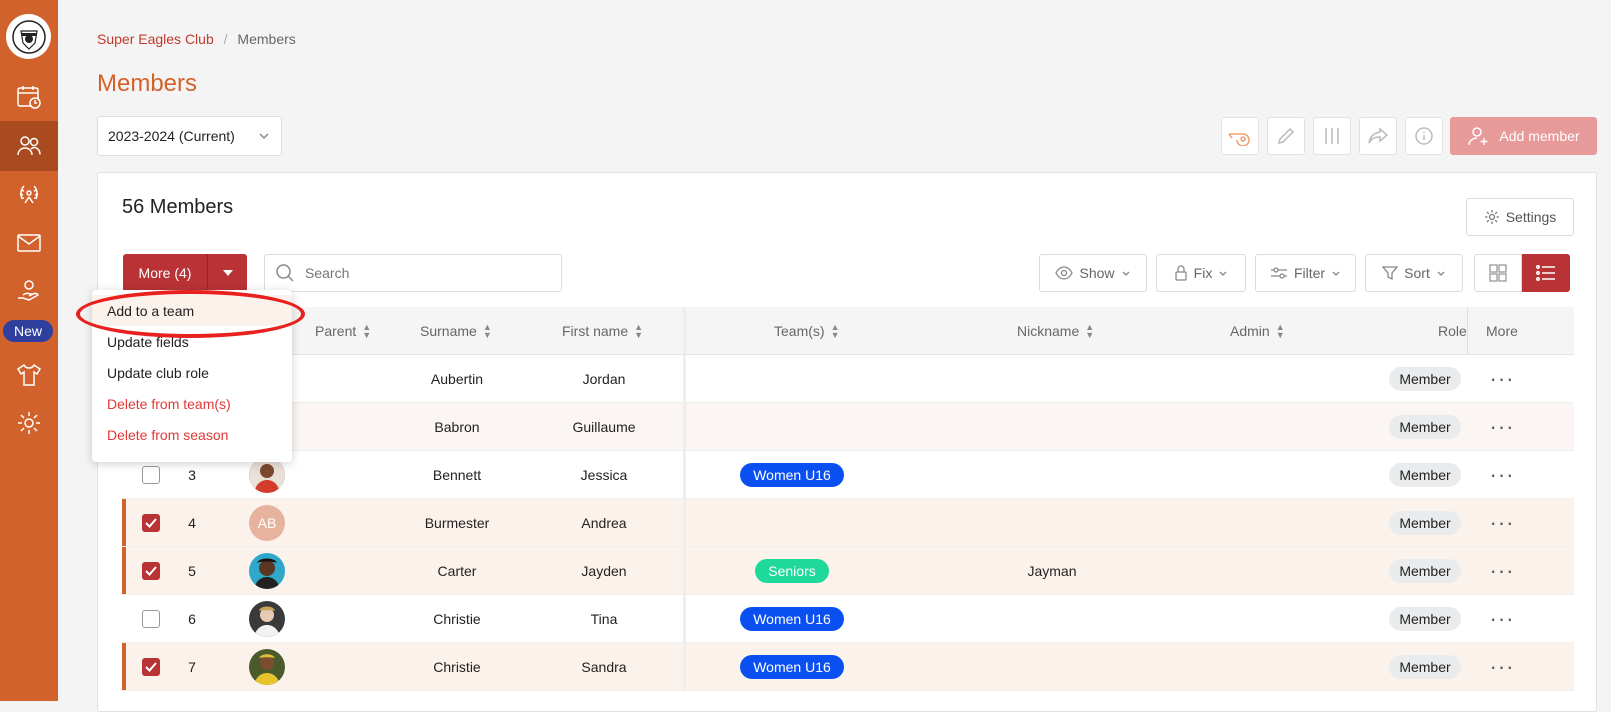 The height and width of the screenshot is (712, 1611). I want to click on col-parent: Parent ▲ ▼, so click(343, 331).